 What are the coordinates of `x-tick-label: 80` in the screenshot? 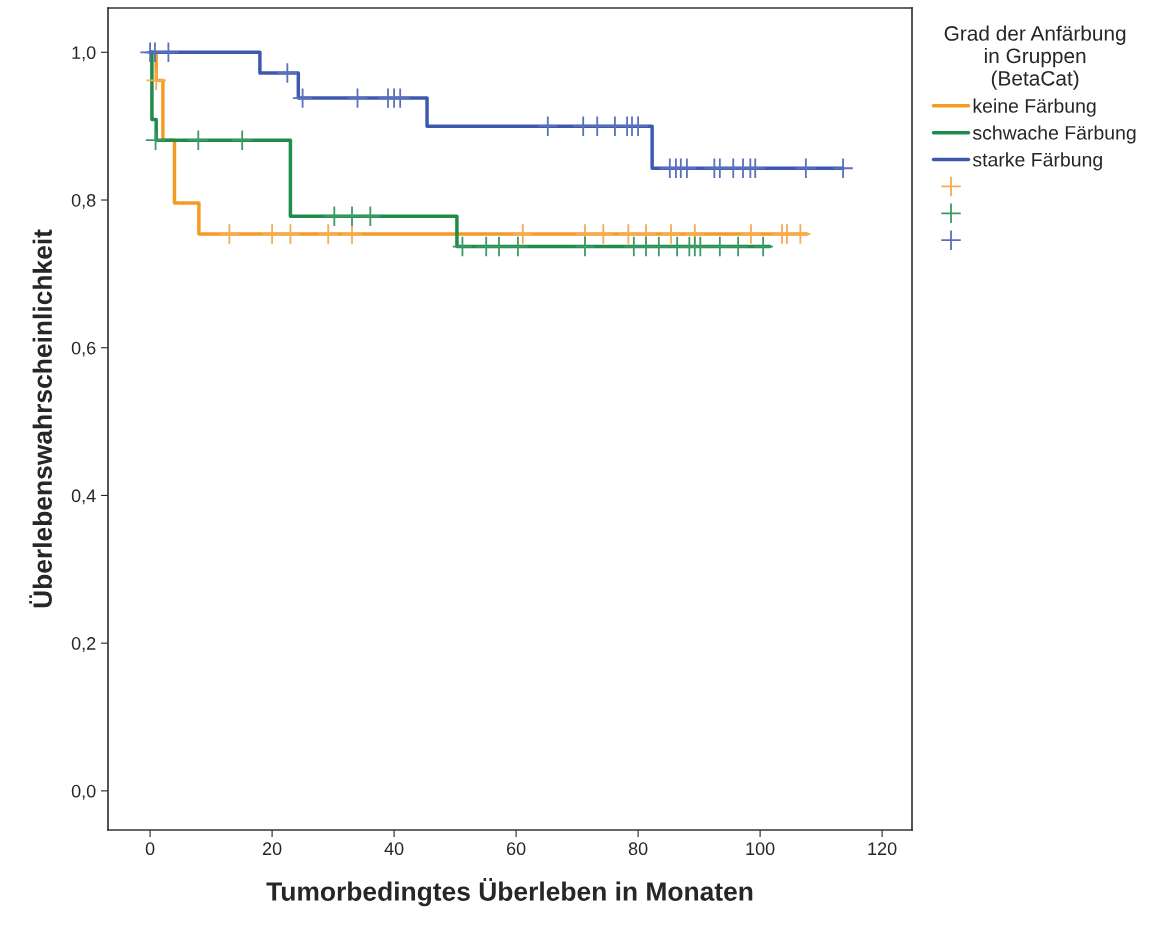 It's located at (638, 849).